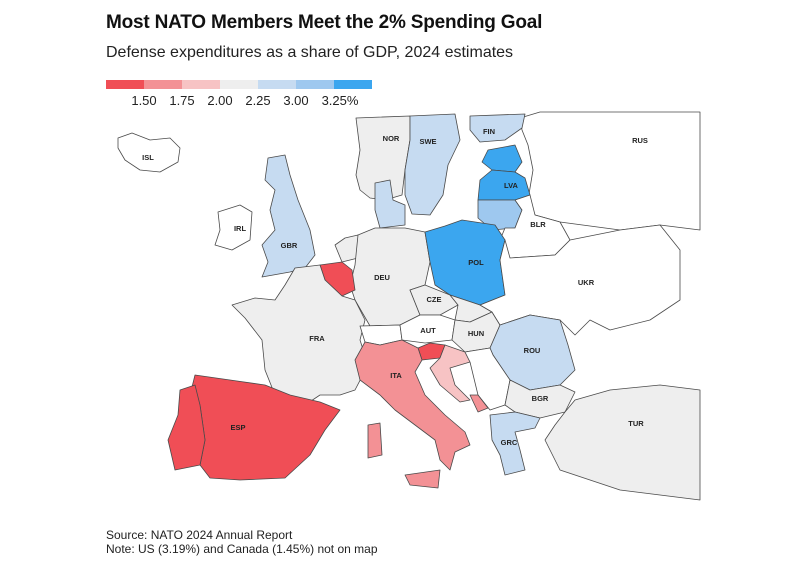 This screenshot has width=800, height=561. What do you see at coordinates (610, 171) in the screenshot?
I see `country-rus` at bounding box center [610, 171].